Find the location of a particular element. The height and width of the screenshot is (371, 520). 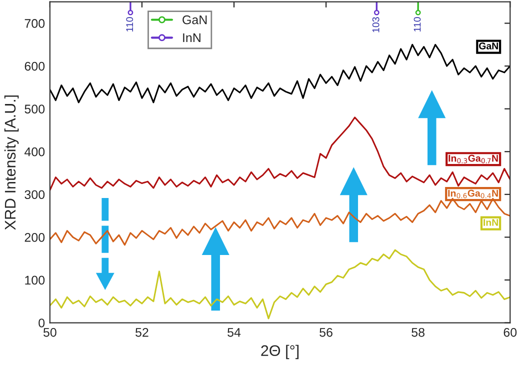

y-tick-label: 500 is located at coordinates (34, 109).